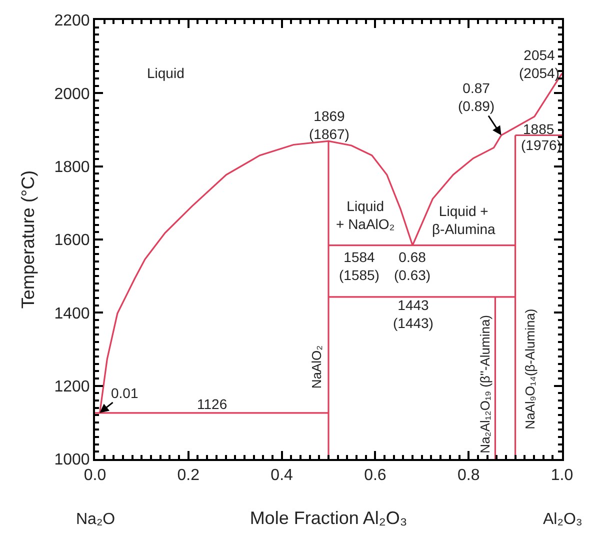 This screenshot has height=537, width=592. I want to click on annotation: Na₂Al₁₂O₁₉ (β''-Alumina), so click(485, 384).